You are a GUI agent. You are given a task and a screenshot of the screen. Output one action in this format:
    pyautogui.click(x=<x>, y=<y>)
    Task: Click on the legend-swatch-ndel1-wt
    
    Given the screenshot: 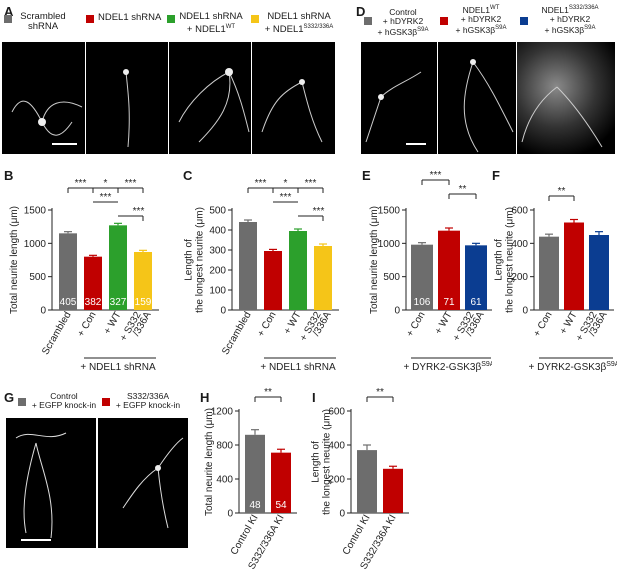 What is the action you would take?
    pyautogui.click(x=171, y=19)
    